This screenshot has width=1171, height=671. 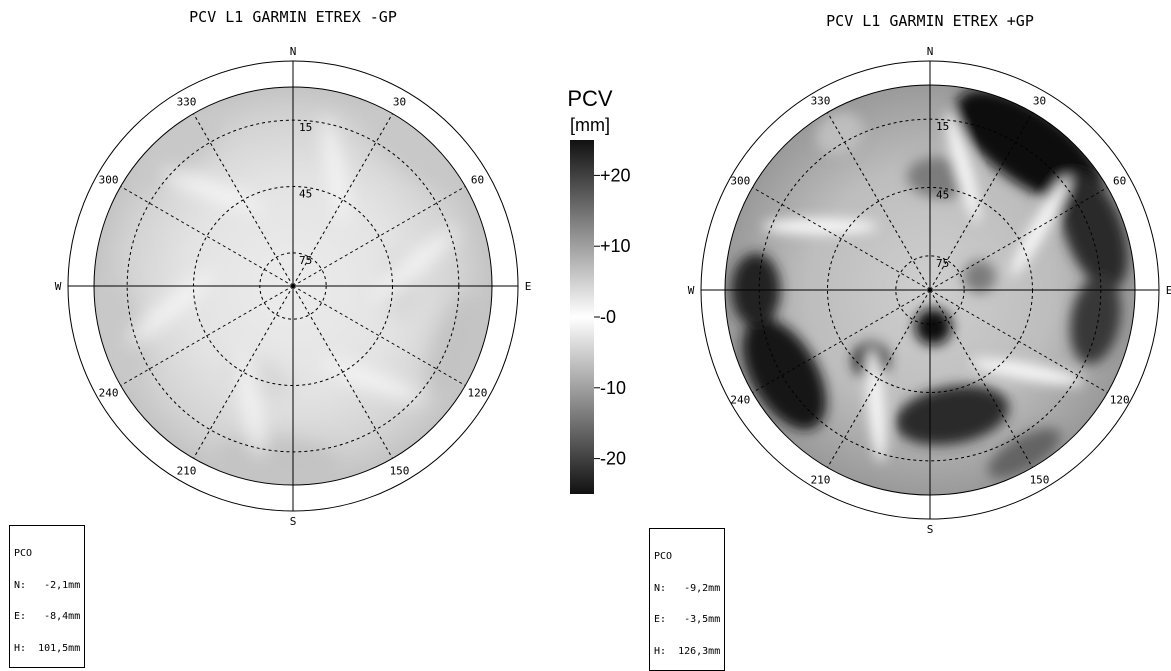 What do you see at coordinates (608, 317) in the screenshot?
I see `colorbar-tick-label: -0` at bounding box center [608, 317].